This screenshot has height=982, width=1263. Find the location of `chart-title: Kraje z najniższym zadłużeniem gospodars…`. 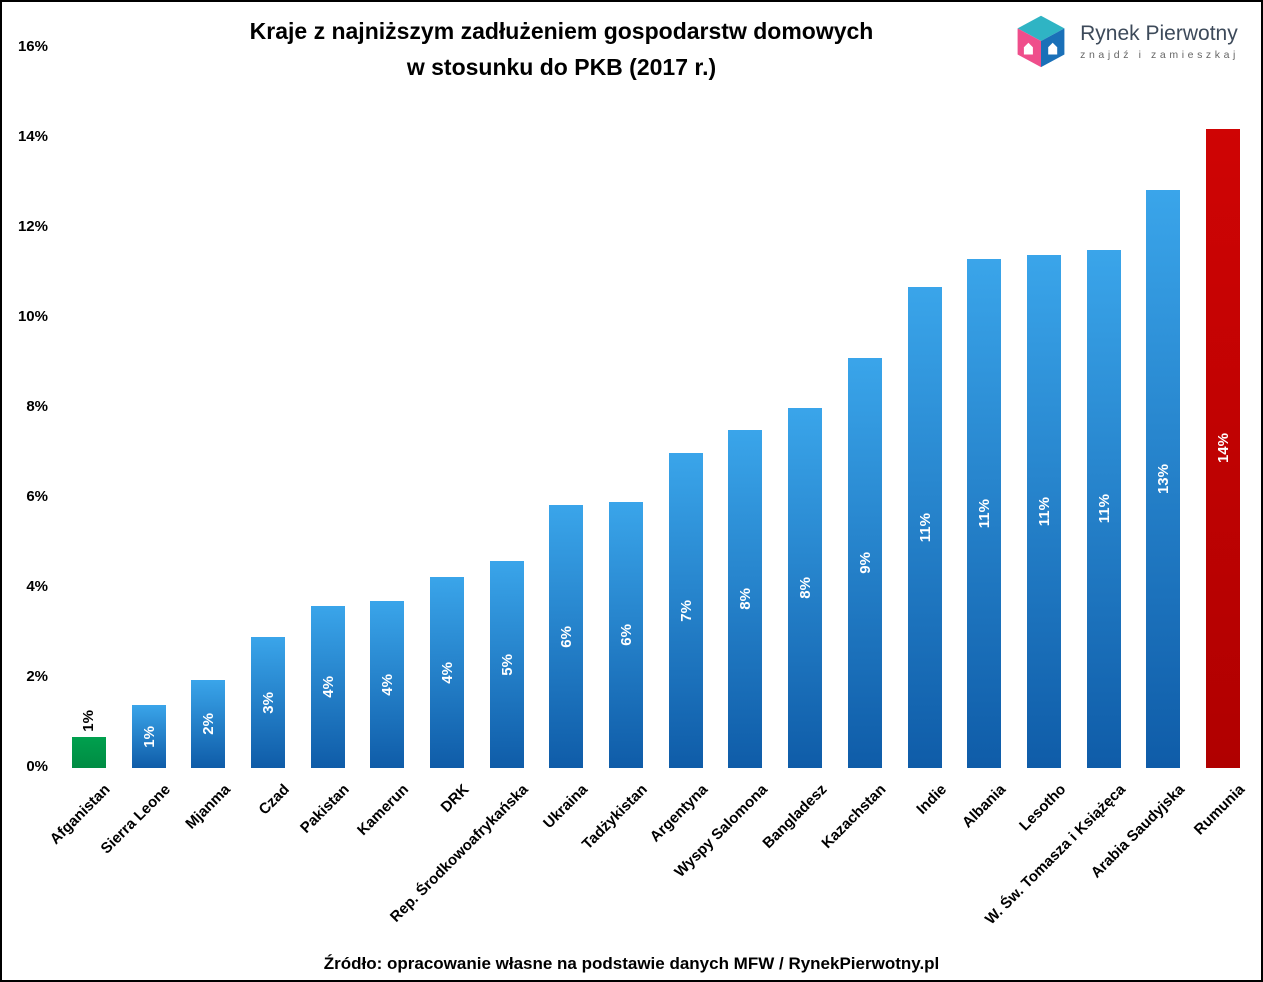

chart-title: Kraje z najniższym zadłużeniem gospodars… is located at coordinates (561, 49).